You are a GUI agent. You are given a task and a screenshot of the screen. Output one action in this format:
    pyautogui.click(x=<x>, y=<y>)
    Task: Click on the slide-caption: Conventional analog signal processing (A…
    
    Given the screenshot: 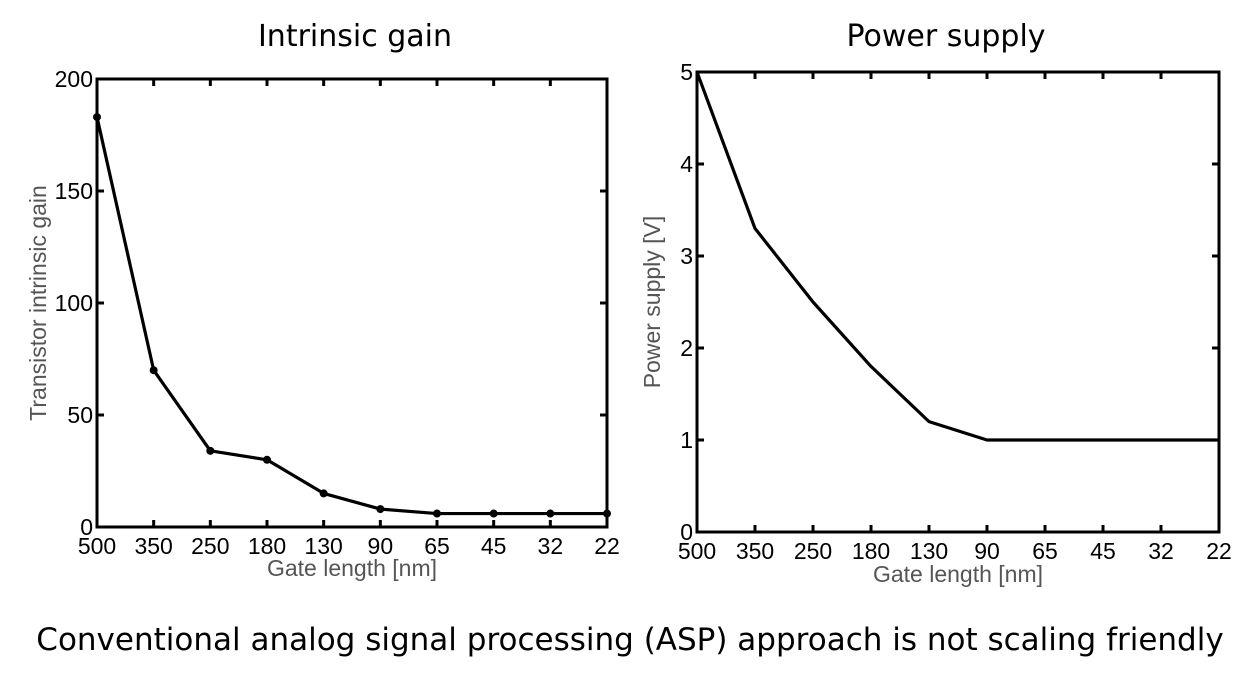 What is the action you would take?
    pyautogui.click(x=630, y=640)
    